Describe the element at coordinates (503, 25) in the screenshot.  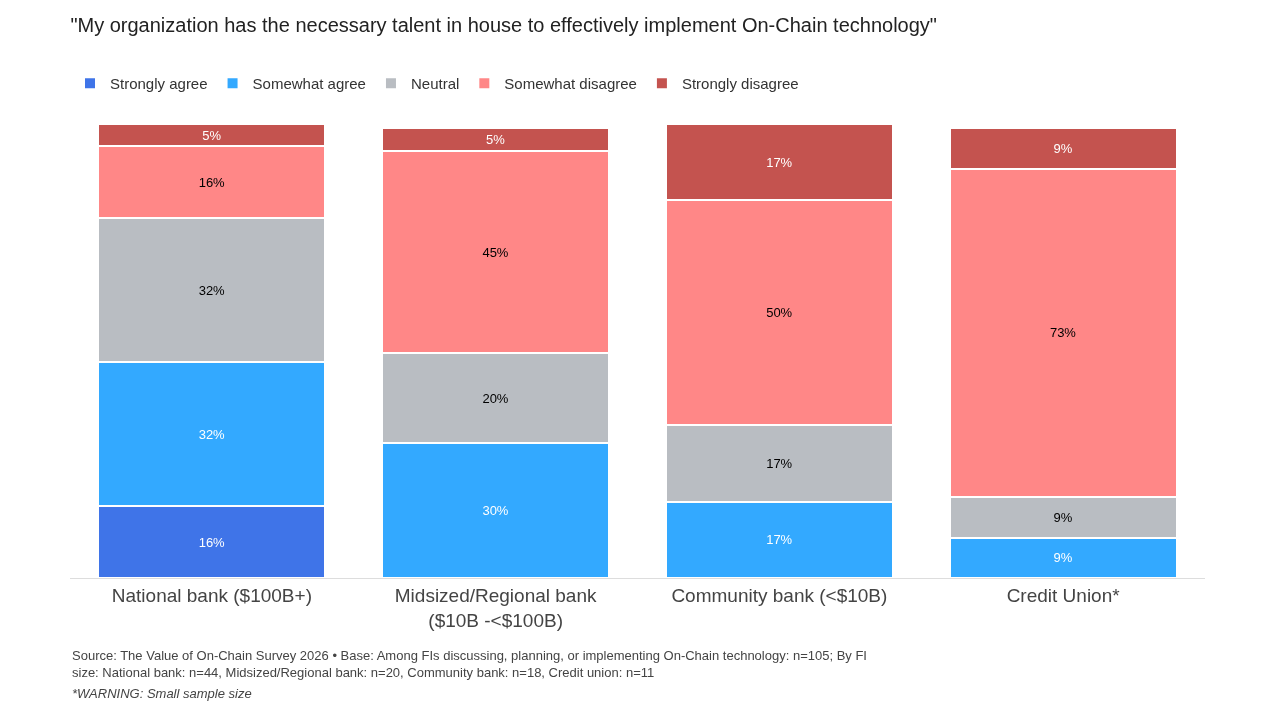
I see `chart-title: "My organization has the necessary talent in house to effectively implement On-Chain technology"` at that location.